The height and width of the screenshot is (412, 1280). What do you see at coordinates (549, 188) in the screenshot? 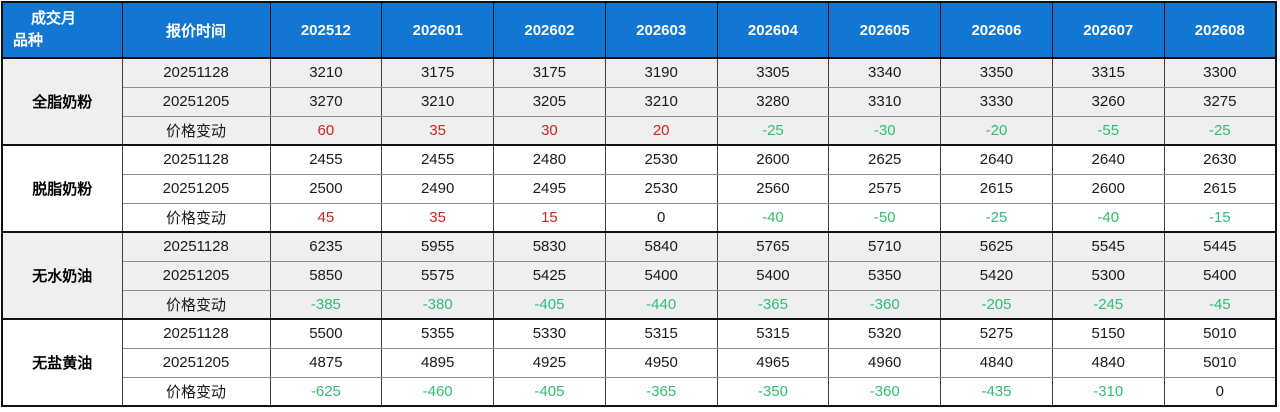
I see `price-value-cell: 2495` at bounding box center [549, 188].